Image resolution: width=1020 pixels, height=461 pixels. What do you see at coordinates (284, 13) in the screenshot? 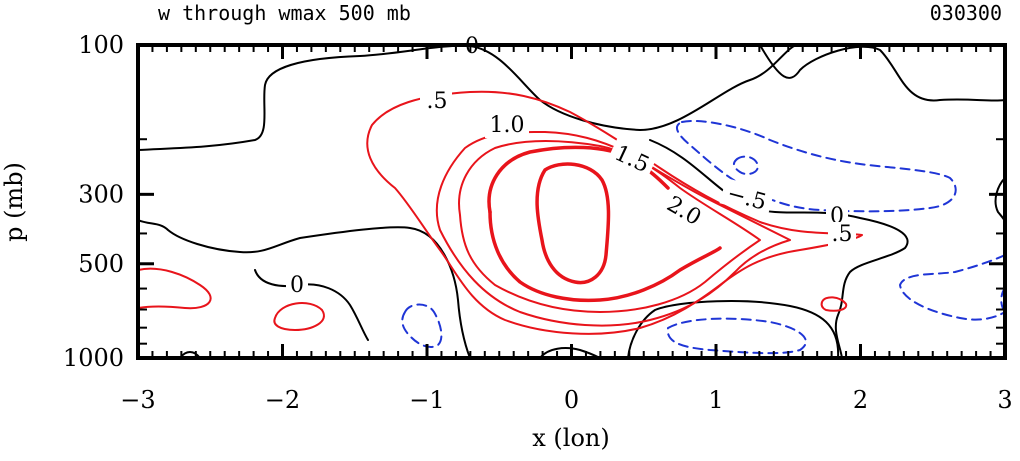
I see `chart-title: w through wmax 500 mb` at bounding box center [284, 13].